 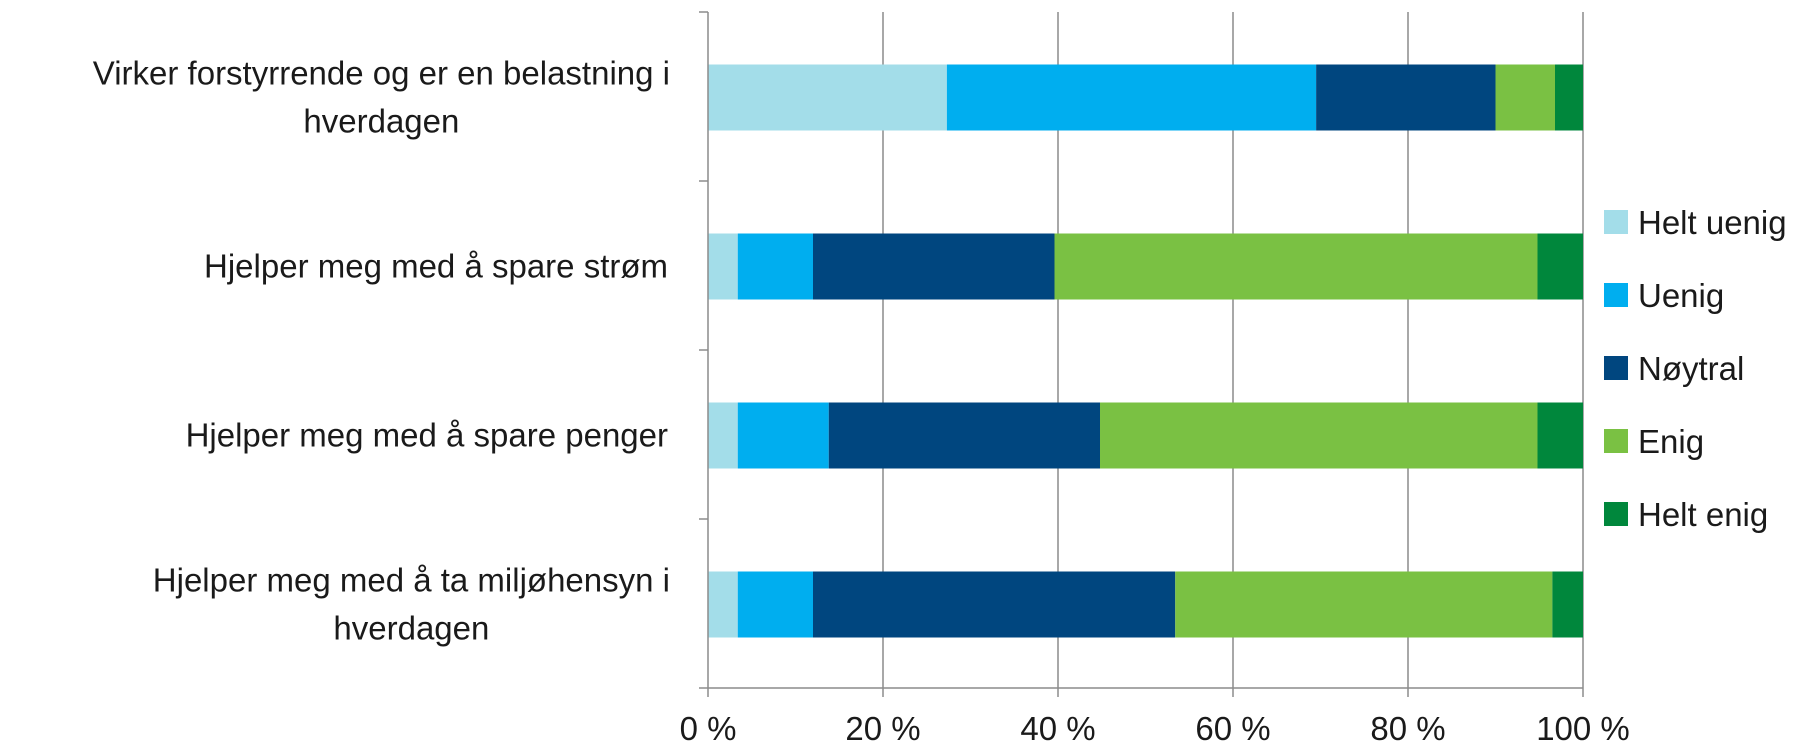 What do you see at coordinates (1155, 728) in the screenshot?
I see `x-tick-labels: 0 % 20 % 40 % 60 % 80 % 100 %` at bounding box center [1155, 728].